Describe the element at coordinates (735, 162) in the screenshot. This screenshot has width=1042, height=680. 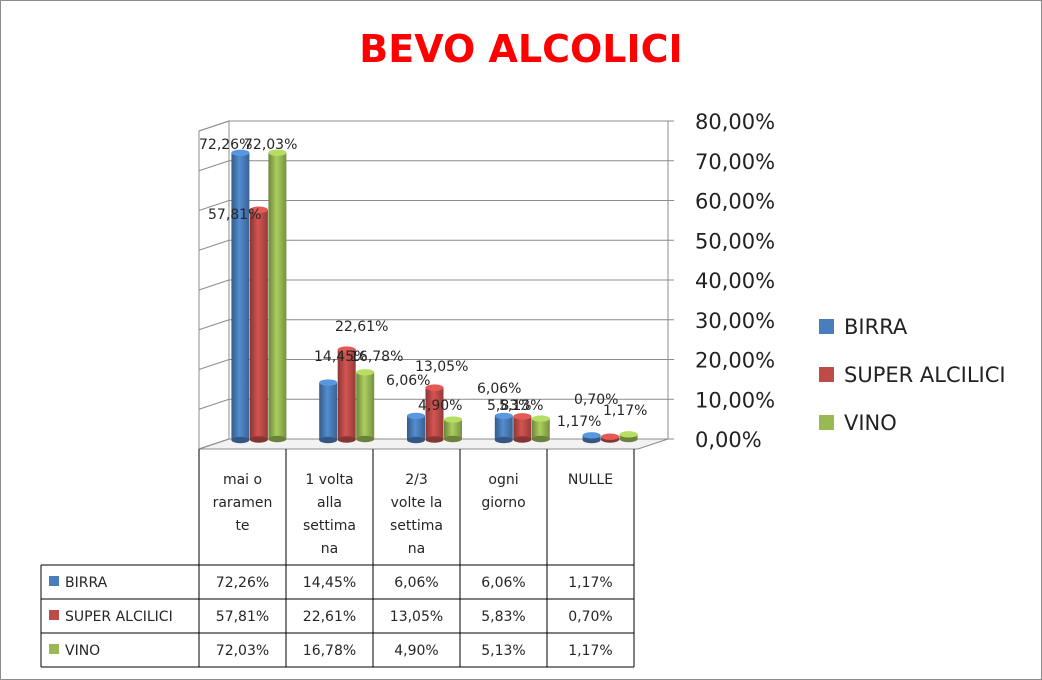
I see `y-tick-label: 70,00%` at that location.